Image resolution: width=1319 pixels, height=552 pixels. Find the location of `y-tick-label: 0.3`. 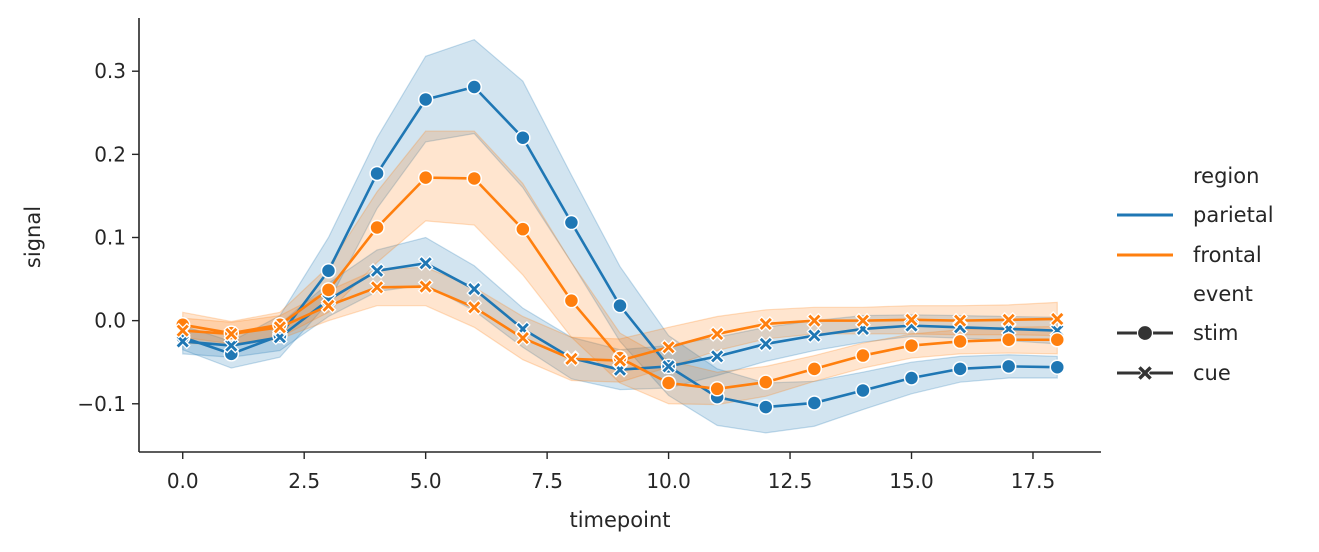

y-tick-label: 0.3 is located at coordinates (110, 71).